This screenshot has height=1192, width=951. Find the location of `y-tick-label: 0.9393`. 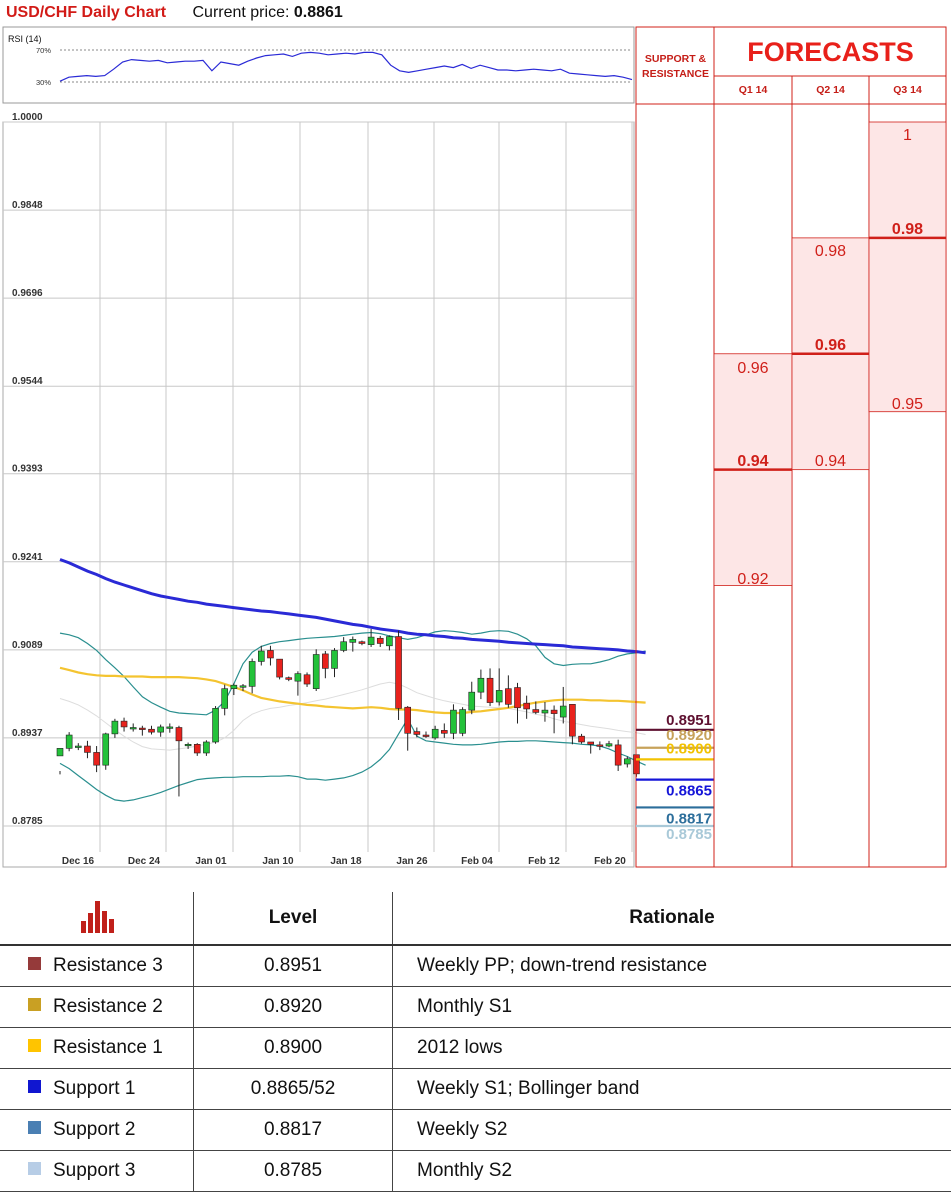

y-tick-label: 0.9393 is located at coordinates (27, 469).